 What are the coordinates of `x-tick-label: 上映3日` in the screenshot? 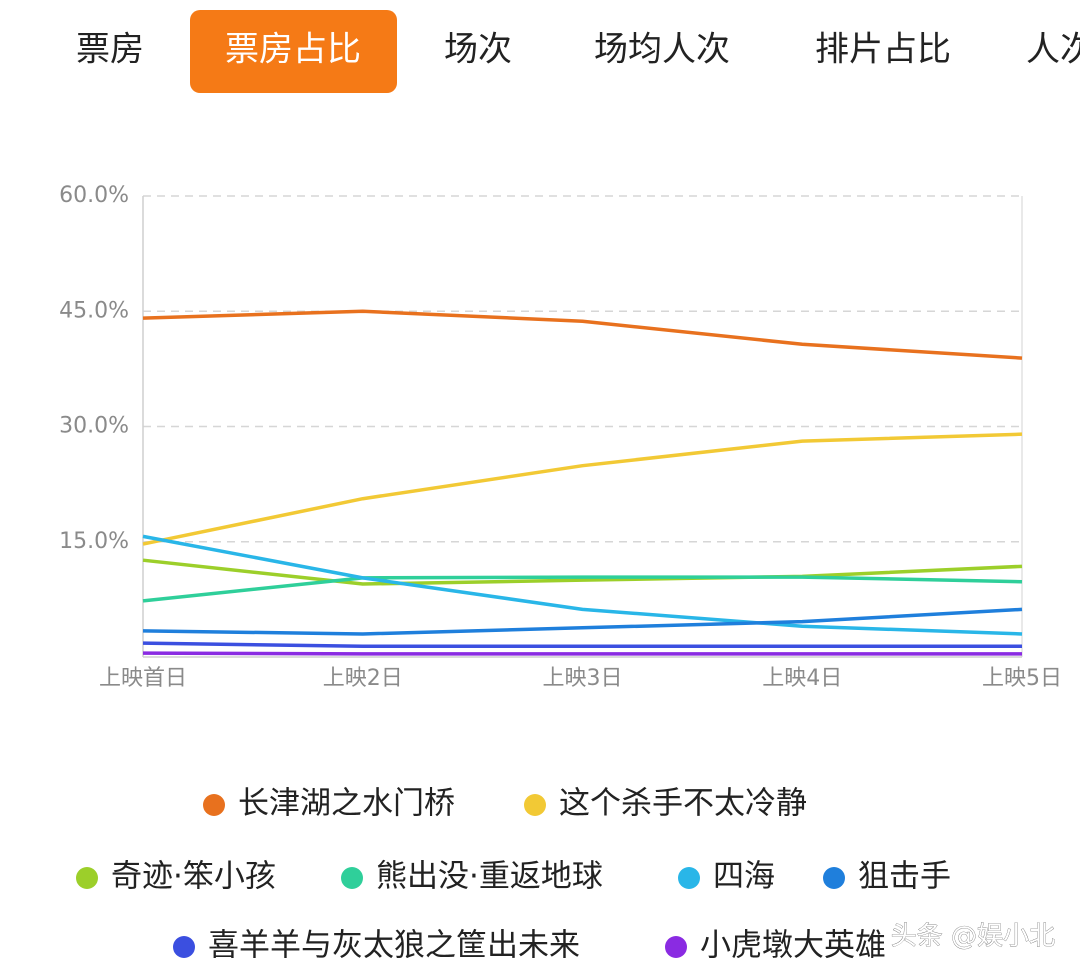 It's located at (583, 678).